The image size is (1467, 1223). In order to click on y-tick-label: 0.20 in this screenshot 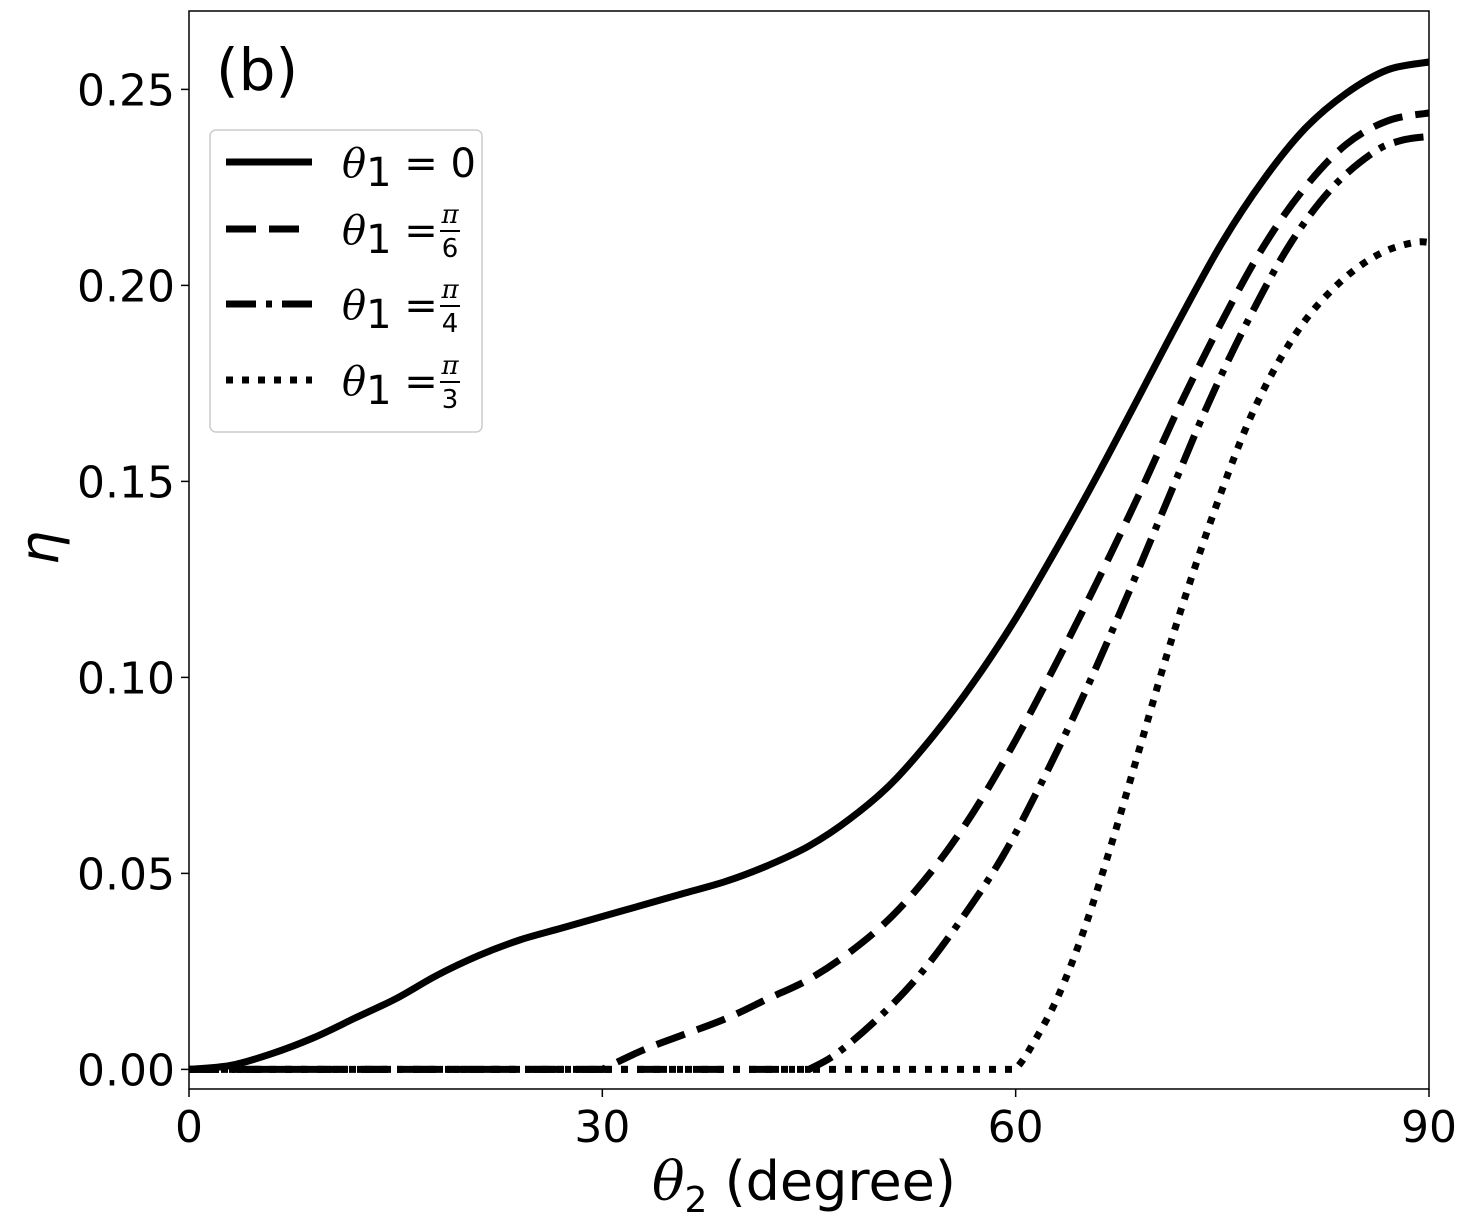, I will do `click(126, 286)`.